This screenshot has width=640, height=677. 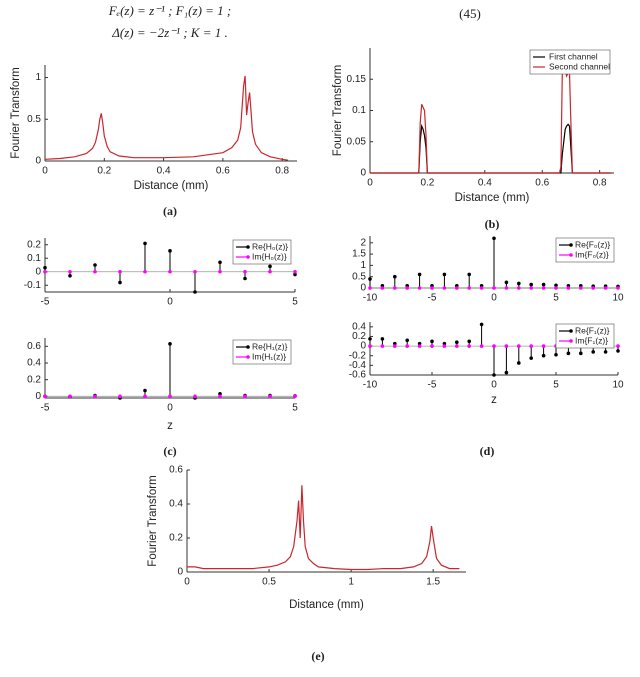 I want to click on y-tick-label: 0.1, so click(x=34, y=258).